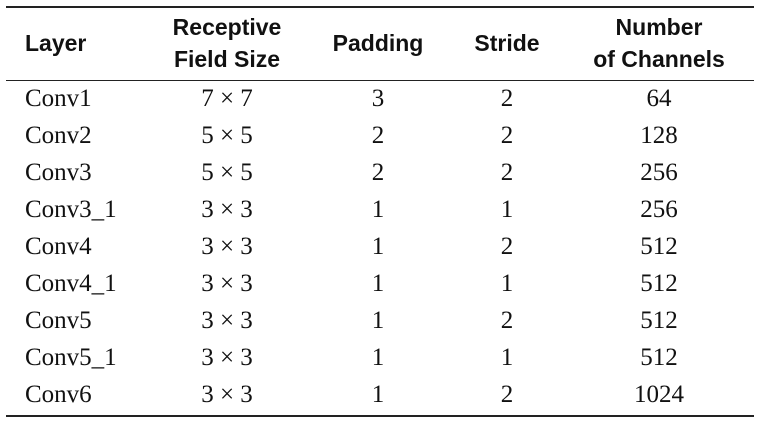 The image size is (766, 425). Describe the element at coordinates (378, 43) in the screenshot. I see `column-header: Padding` at that location.